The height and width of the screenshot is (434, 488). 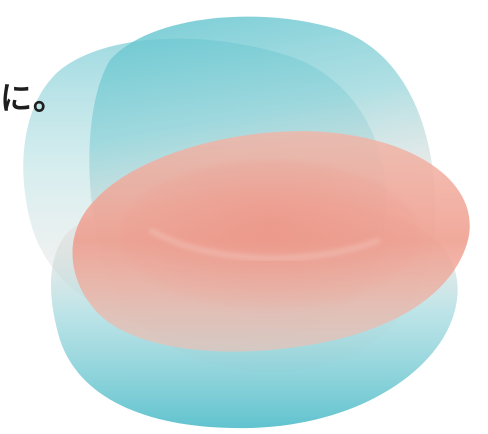 What do you see at coordinates (265, 244) in the screenshot?
I see `blob-highlight` at bounding box center [265, 244].